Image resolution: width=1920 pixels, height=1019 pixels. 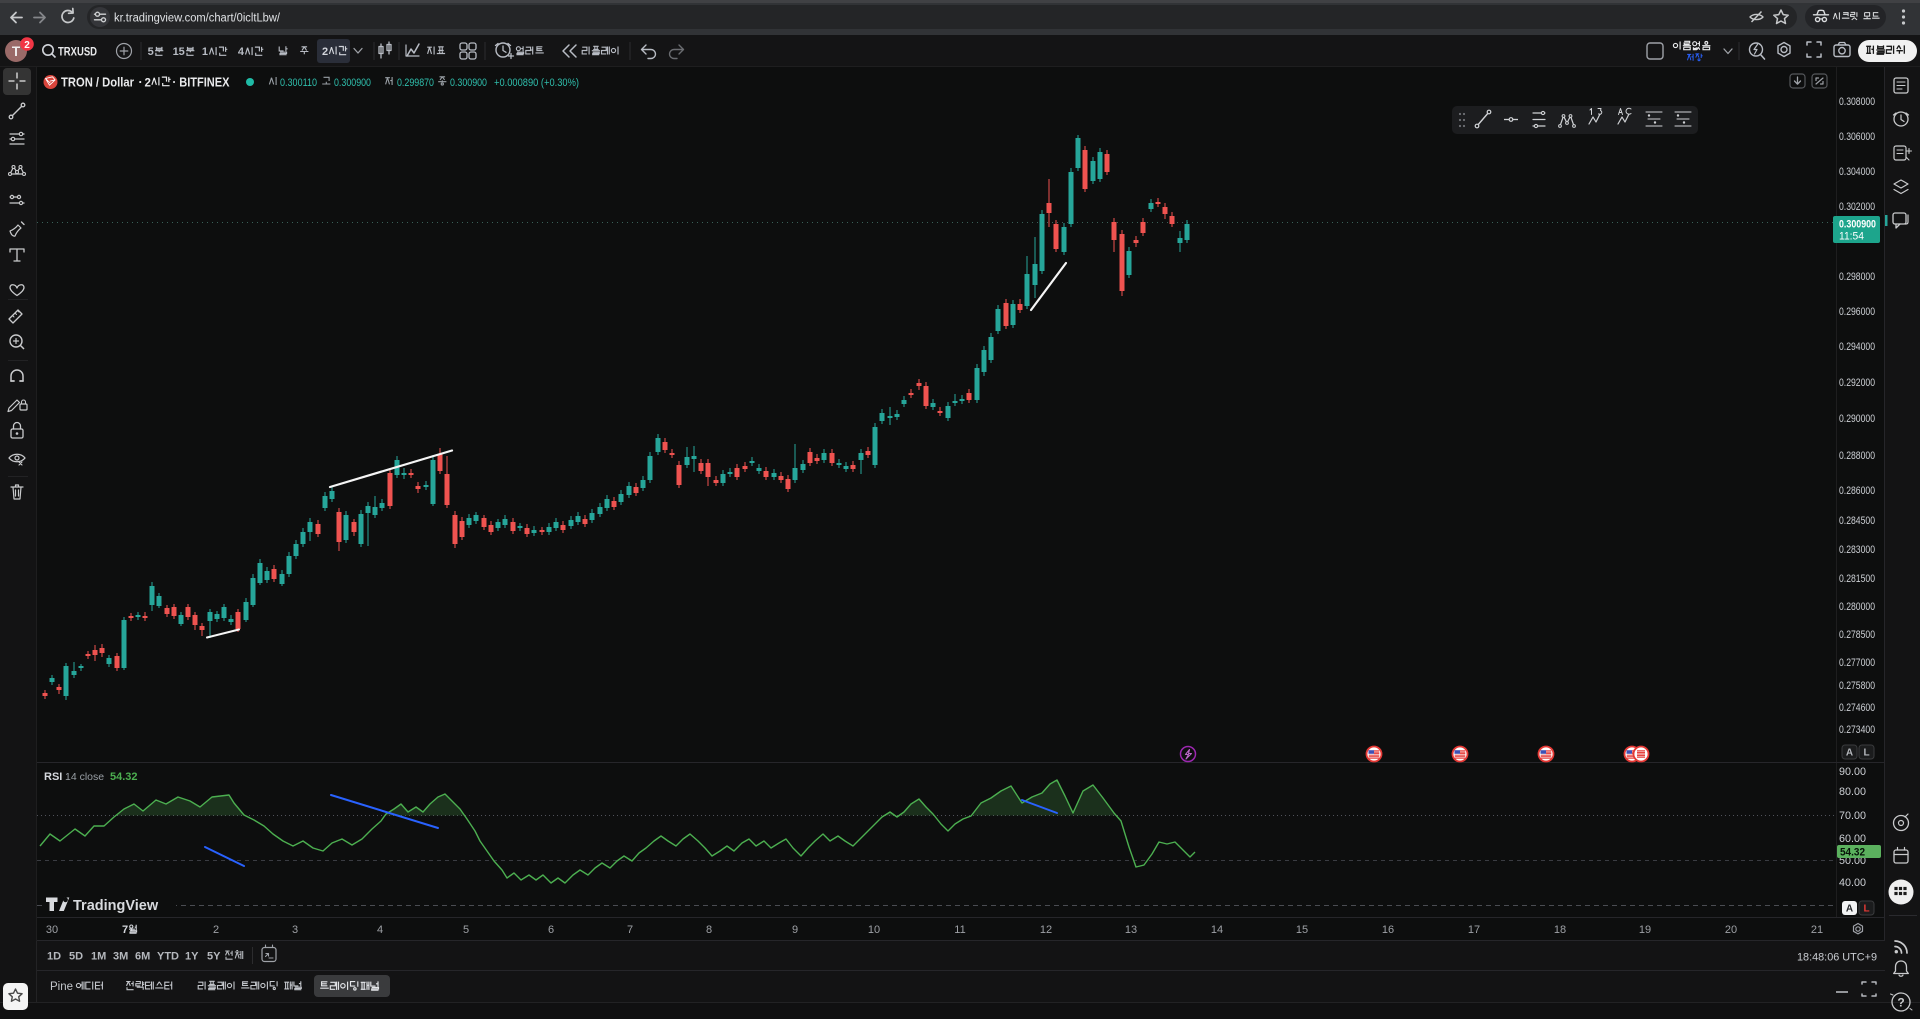 I want to click on svg-text: YTD, so click(x=168, y=957).